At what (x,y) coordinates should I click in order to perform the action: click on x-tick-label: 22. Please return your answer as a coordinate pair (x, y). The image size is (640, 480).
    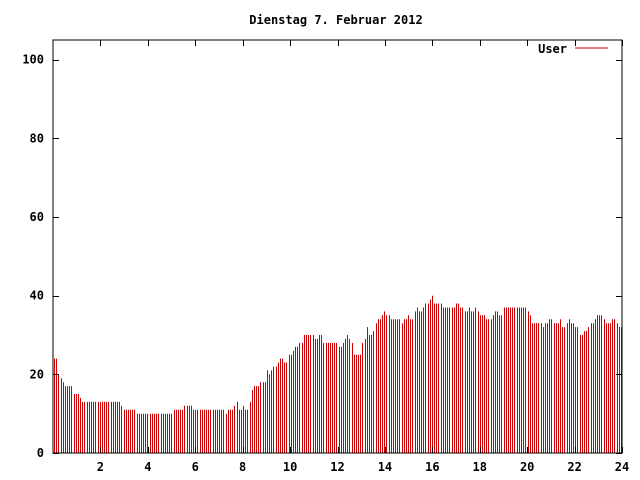
    Looking at the image, I should click on (574, 467).